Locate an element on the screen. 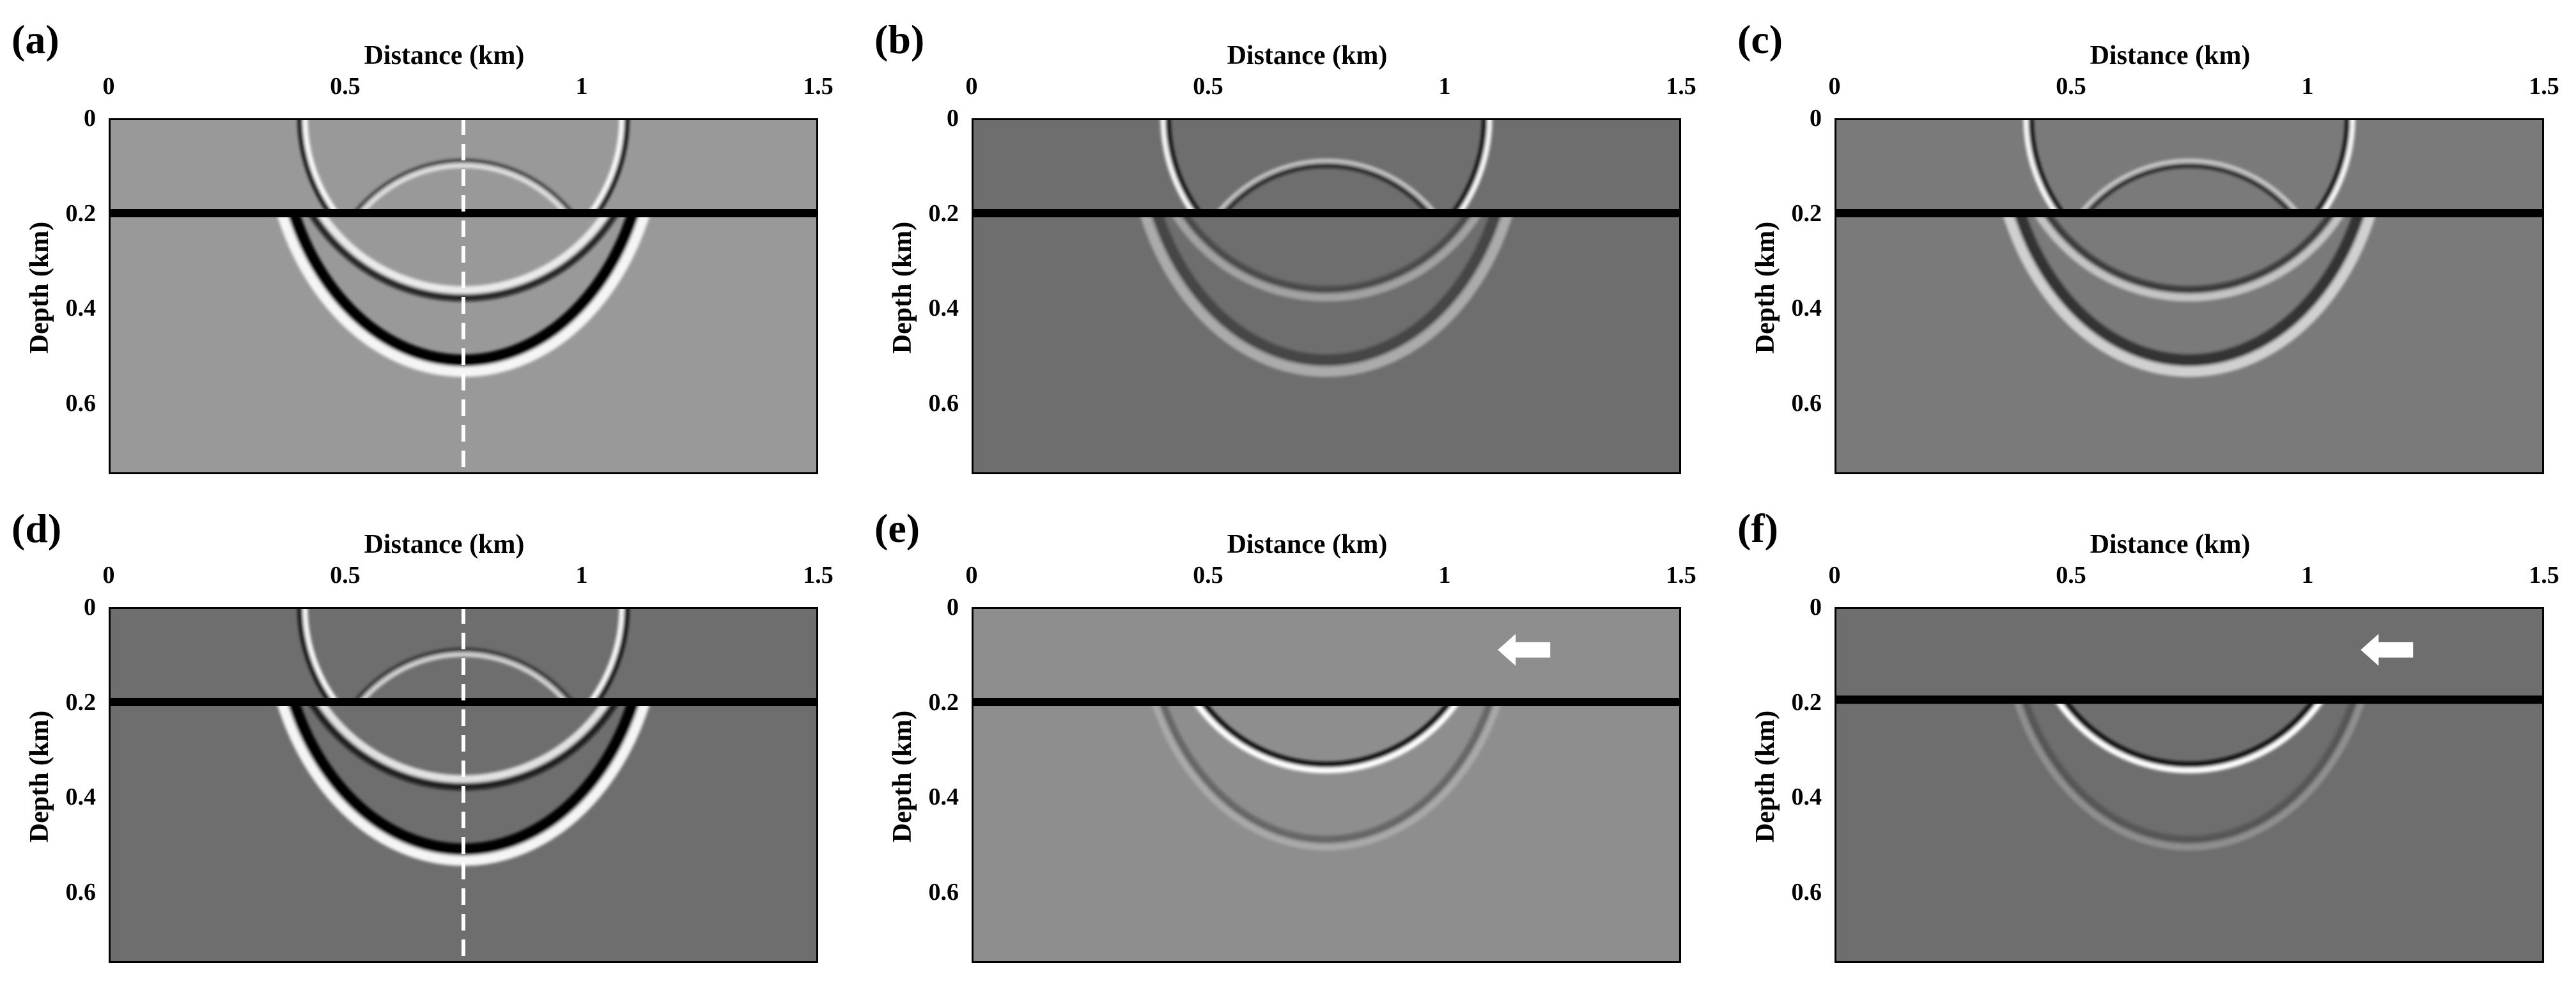  panel-label: (b) is located at coordinates (899, 39).